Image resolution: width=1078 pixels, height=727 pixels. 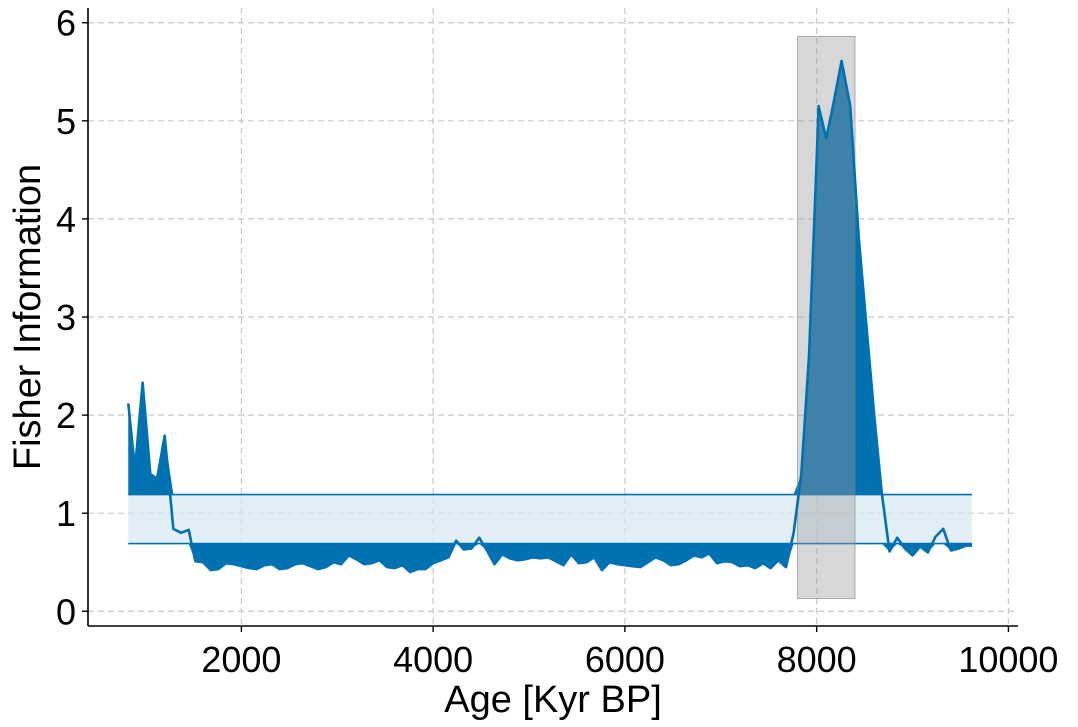 I want to click on y-tick-label: 3, so click(x=66, y=317).